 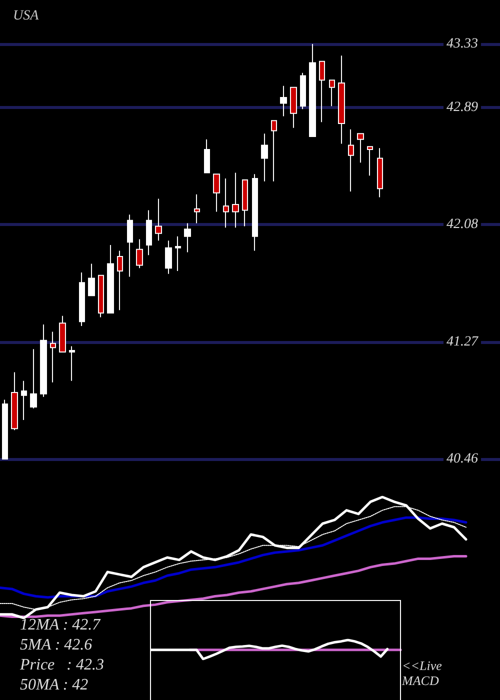 I want to click on annotation: 12MA : 42.7, so click(x=61, y=625).